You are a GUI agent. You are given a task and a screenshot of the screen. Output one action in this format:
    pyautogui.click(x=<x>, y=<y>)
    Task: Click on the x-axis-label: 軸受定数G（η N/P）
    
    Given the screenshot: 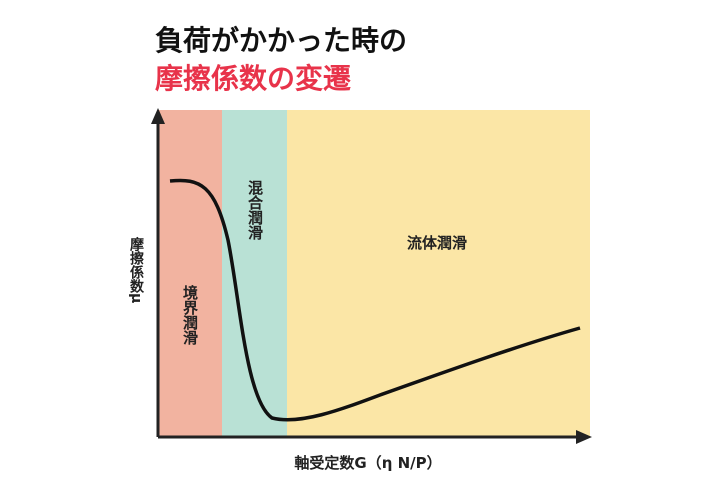 What is the action you would take?
    pyautogui.click(x=367, y=463)
    